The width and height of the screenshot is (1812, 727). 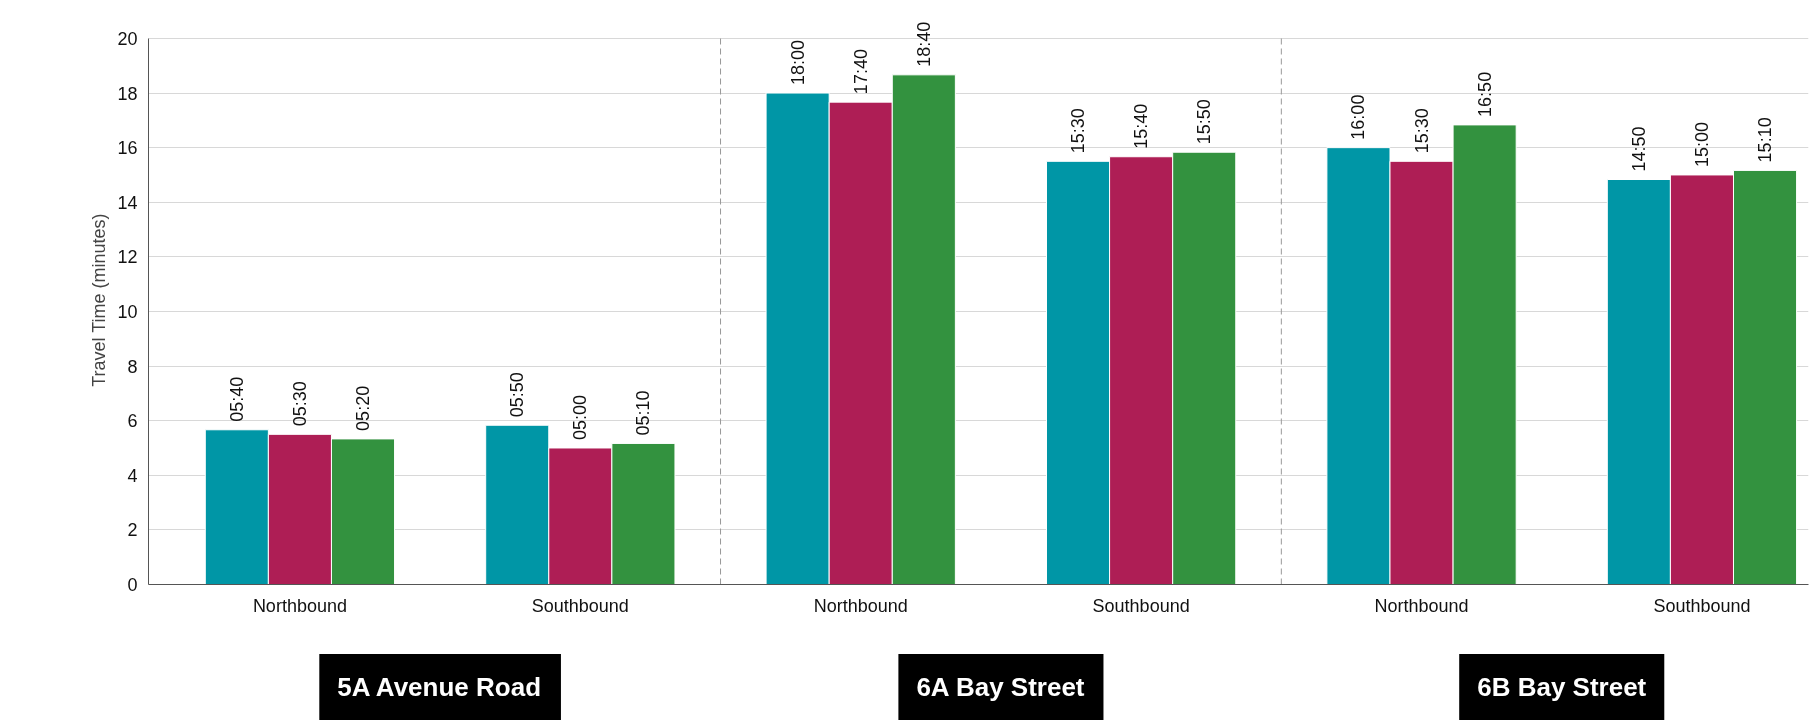 What do you see at coordinates (132, 421) in the screenshot?
I see `y-tick-label: 6` at bounding box center [132, 421].